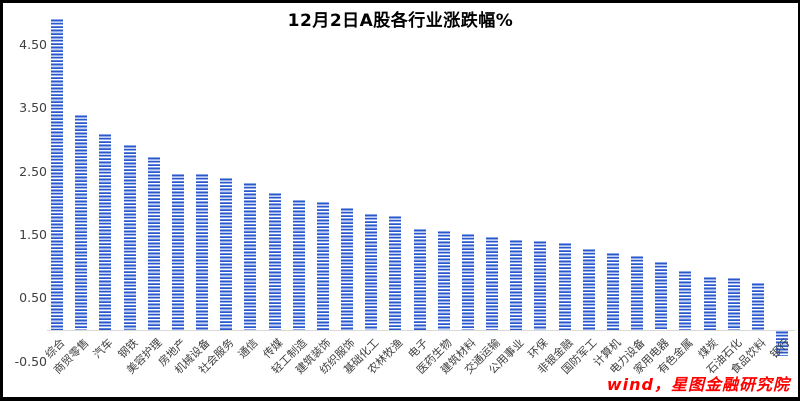 This screenshot has width=800, height=401. Describe the element at coordinates (419, 279) in the screenshot. I see `bar-电子` at that location.